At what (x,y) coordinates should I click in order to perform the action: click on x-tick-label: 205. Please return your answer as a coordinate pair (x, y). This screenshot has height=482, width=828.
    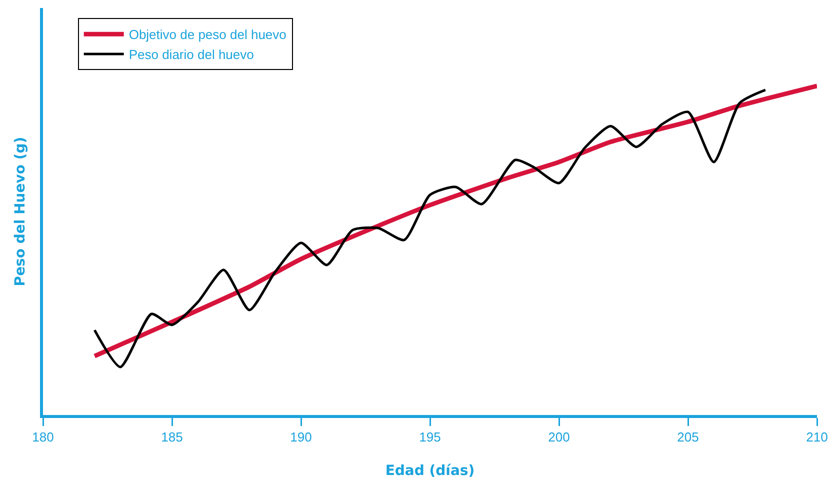
    Looking at the image, I should click on (688, 437).